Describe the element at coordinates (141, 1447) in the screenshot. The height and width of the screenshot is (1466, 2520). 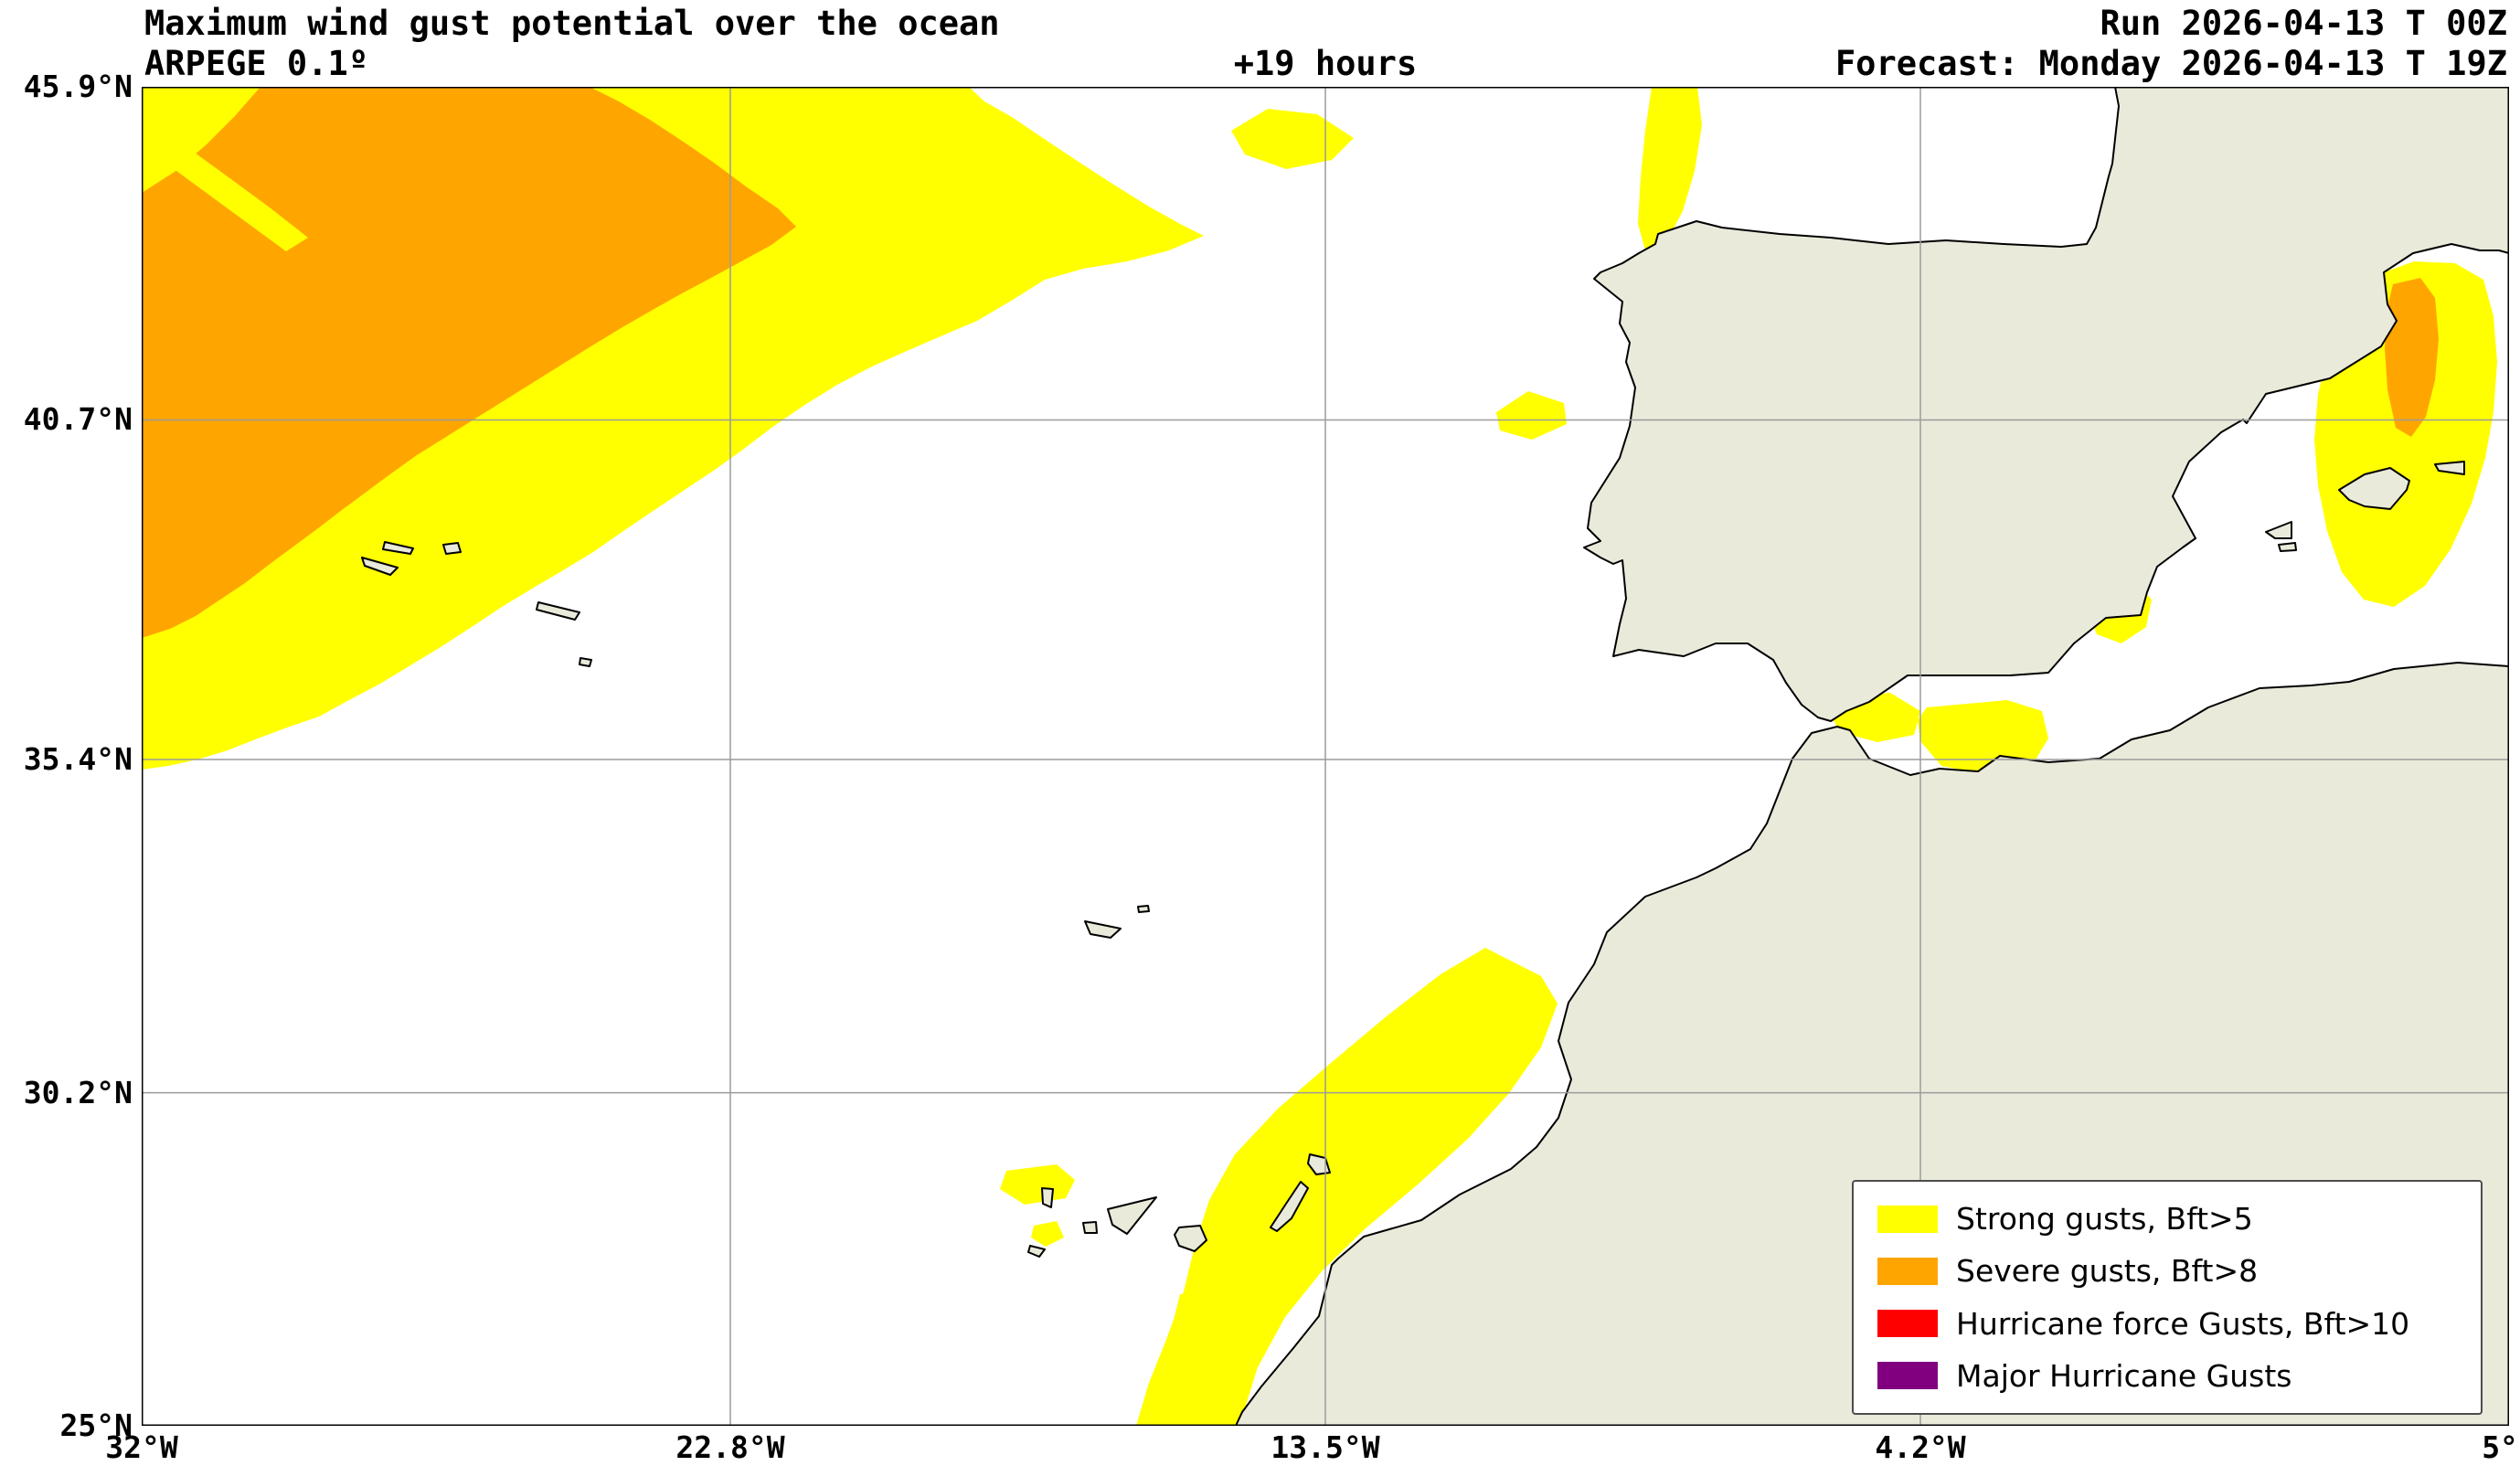
I see `x-tick-32W: 32°W` at that location.